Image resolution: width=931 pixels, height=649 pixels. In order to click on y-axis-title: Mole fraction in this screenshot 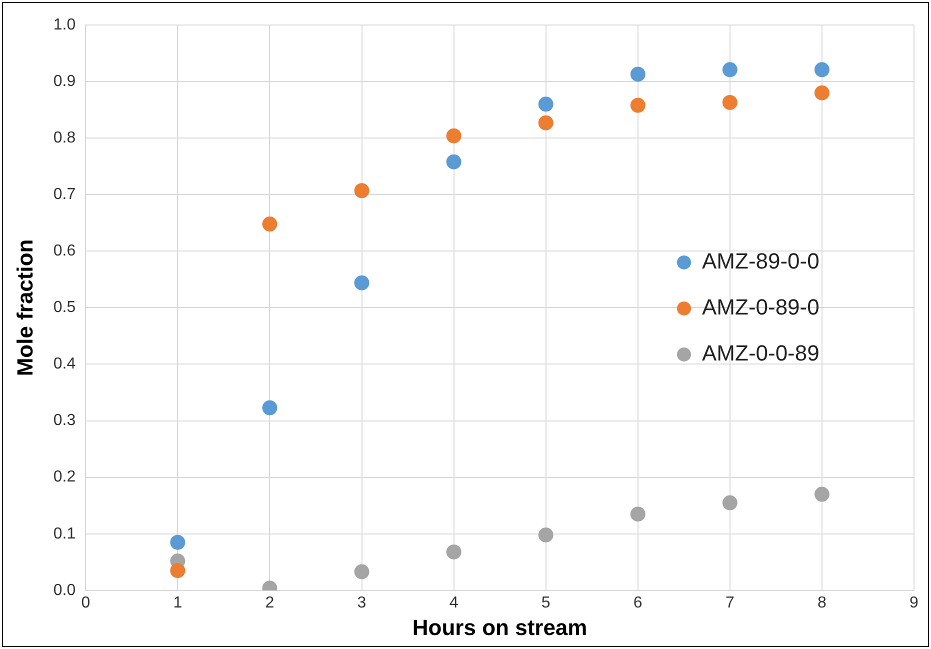, I will do `click(25, 307)`.